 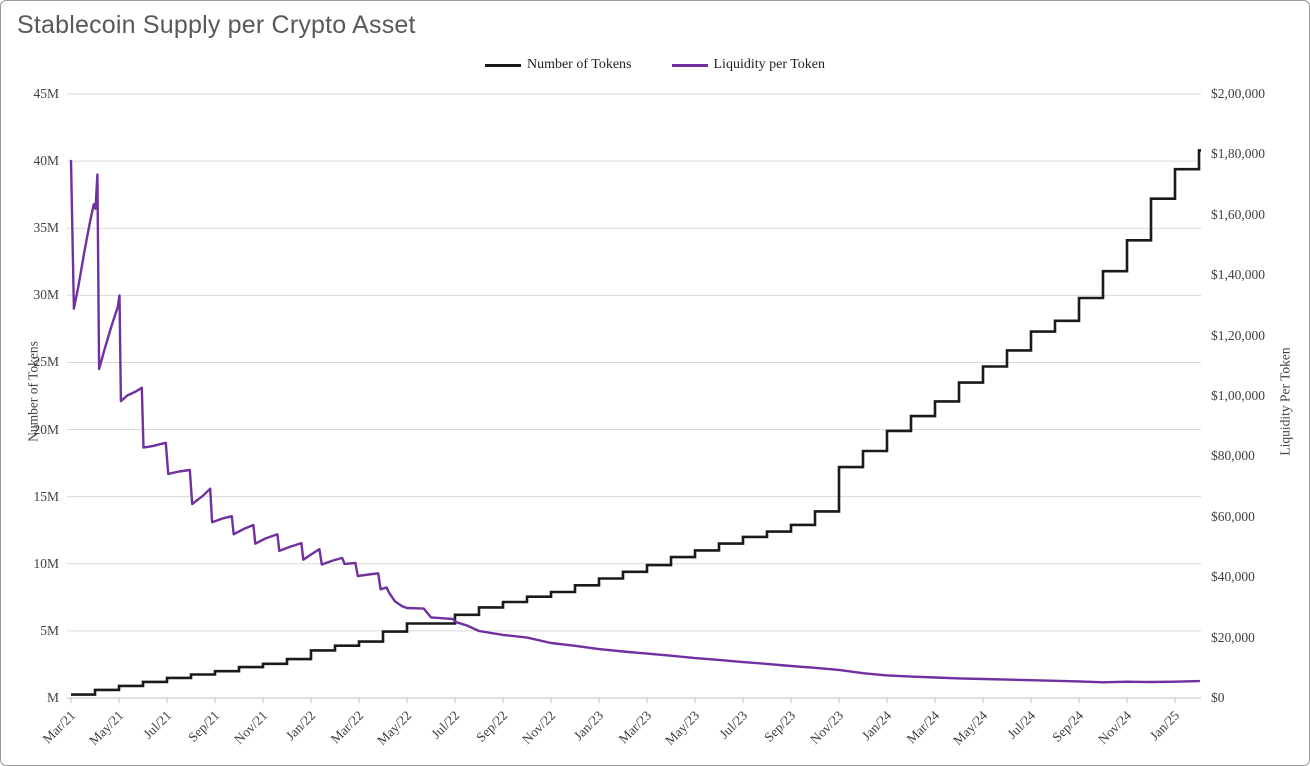 I want to click on left-axis-tick-label: 30M, so click(x=46, y=295).